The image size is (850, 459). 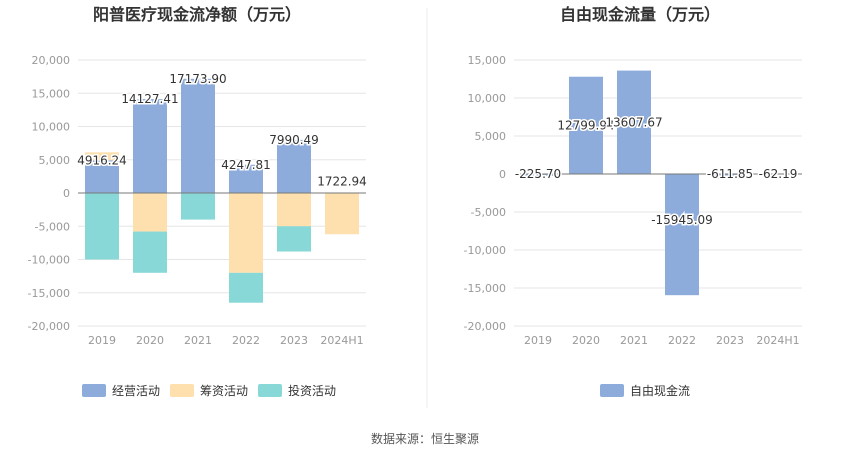 I want to click on data-label: 7990.49, so click(x=294, y=140).